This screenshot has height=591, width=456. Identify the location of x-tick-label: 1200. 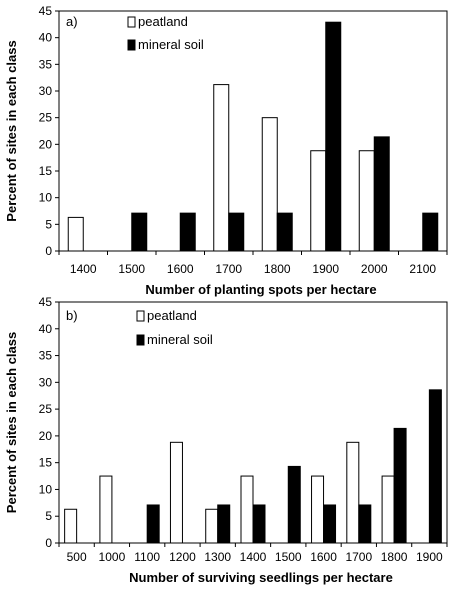
(182, 557).